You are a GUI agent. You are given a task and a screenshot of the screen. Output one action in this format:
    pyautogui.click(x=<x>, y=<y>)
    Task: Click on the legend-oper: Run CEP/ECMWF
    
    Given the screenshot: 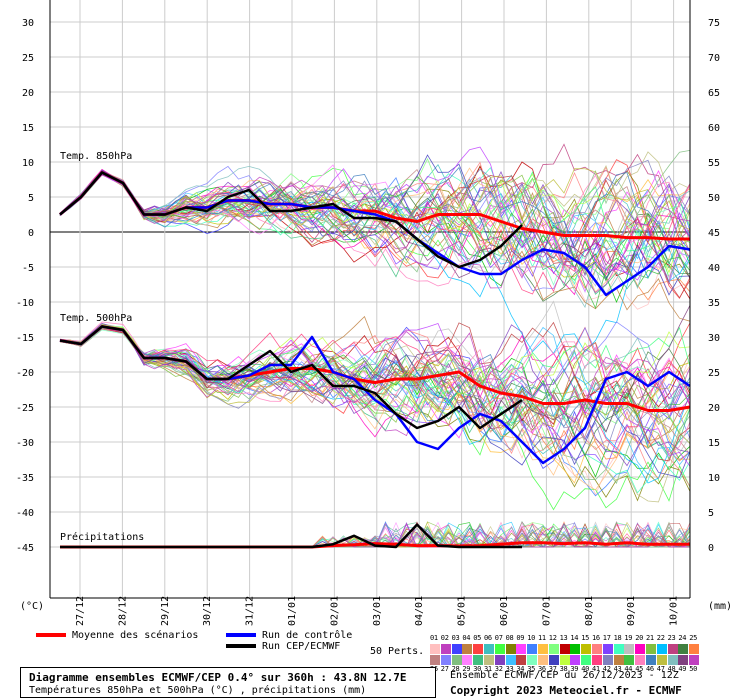 What is the action you would take?
    pyautogui.click(x=283, y=646)
    